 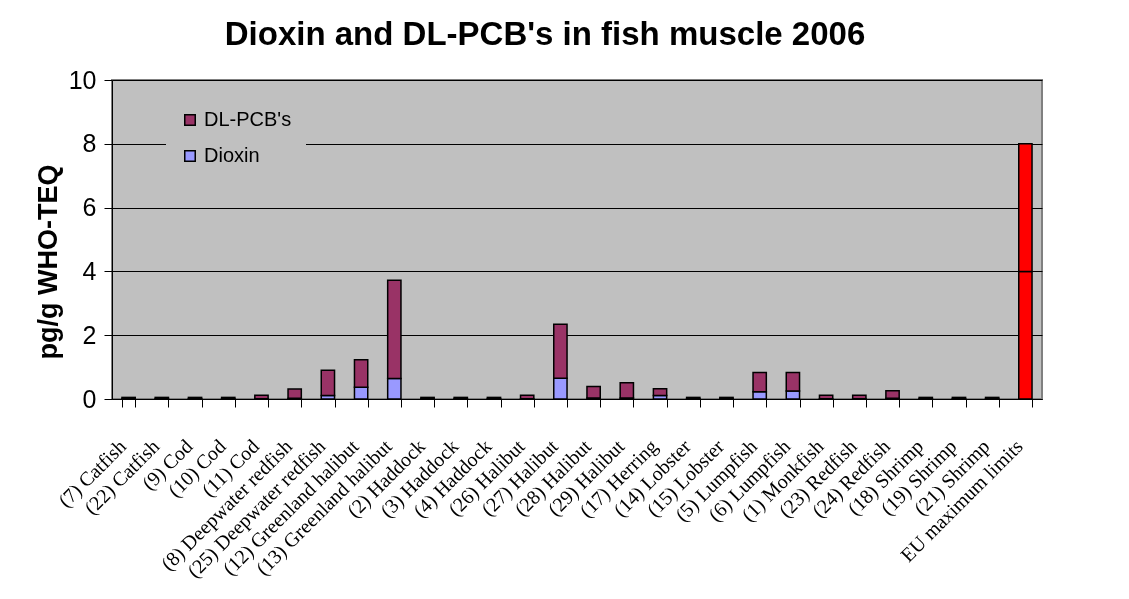 I want to click on y-tick-label: 2, so click(x=89, y=334).